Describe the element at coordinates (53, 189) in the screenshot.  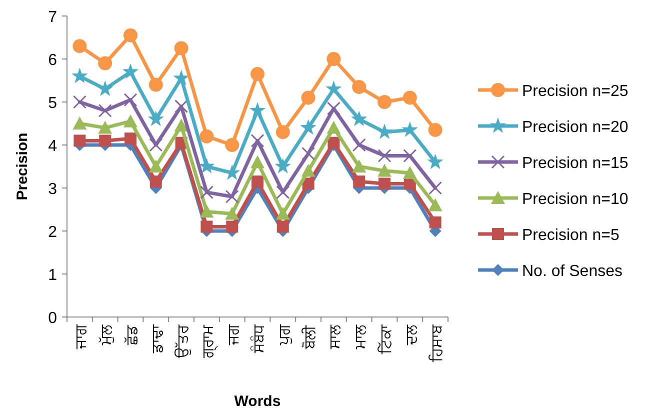
I see `y-tick-label: 3` at that location.